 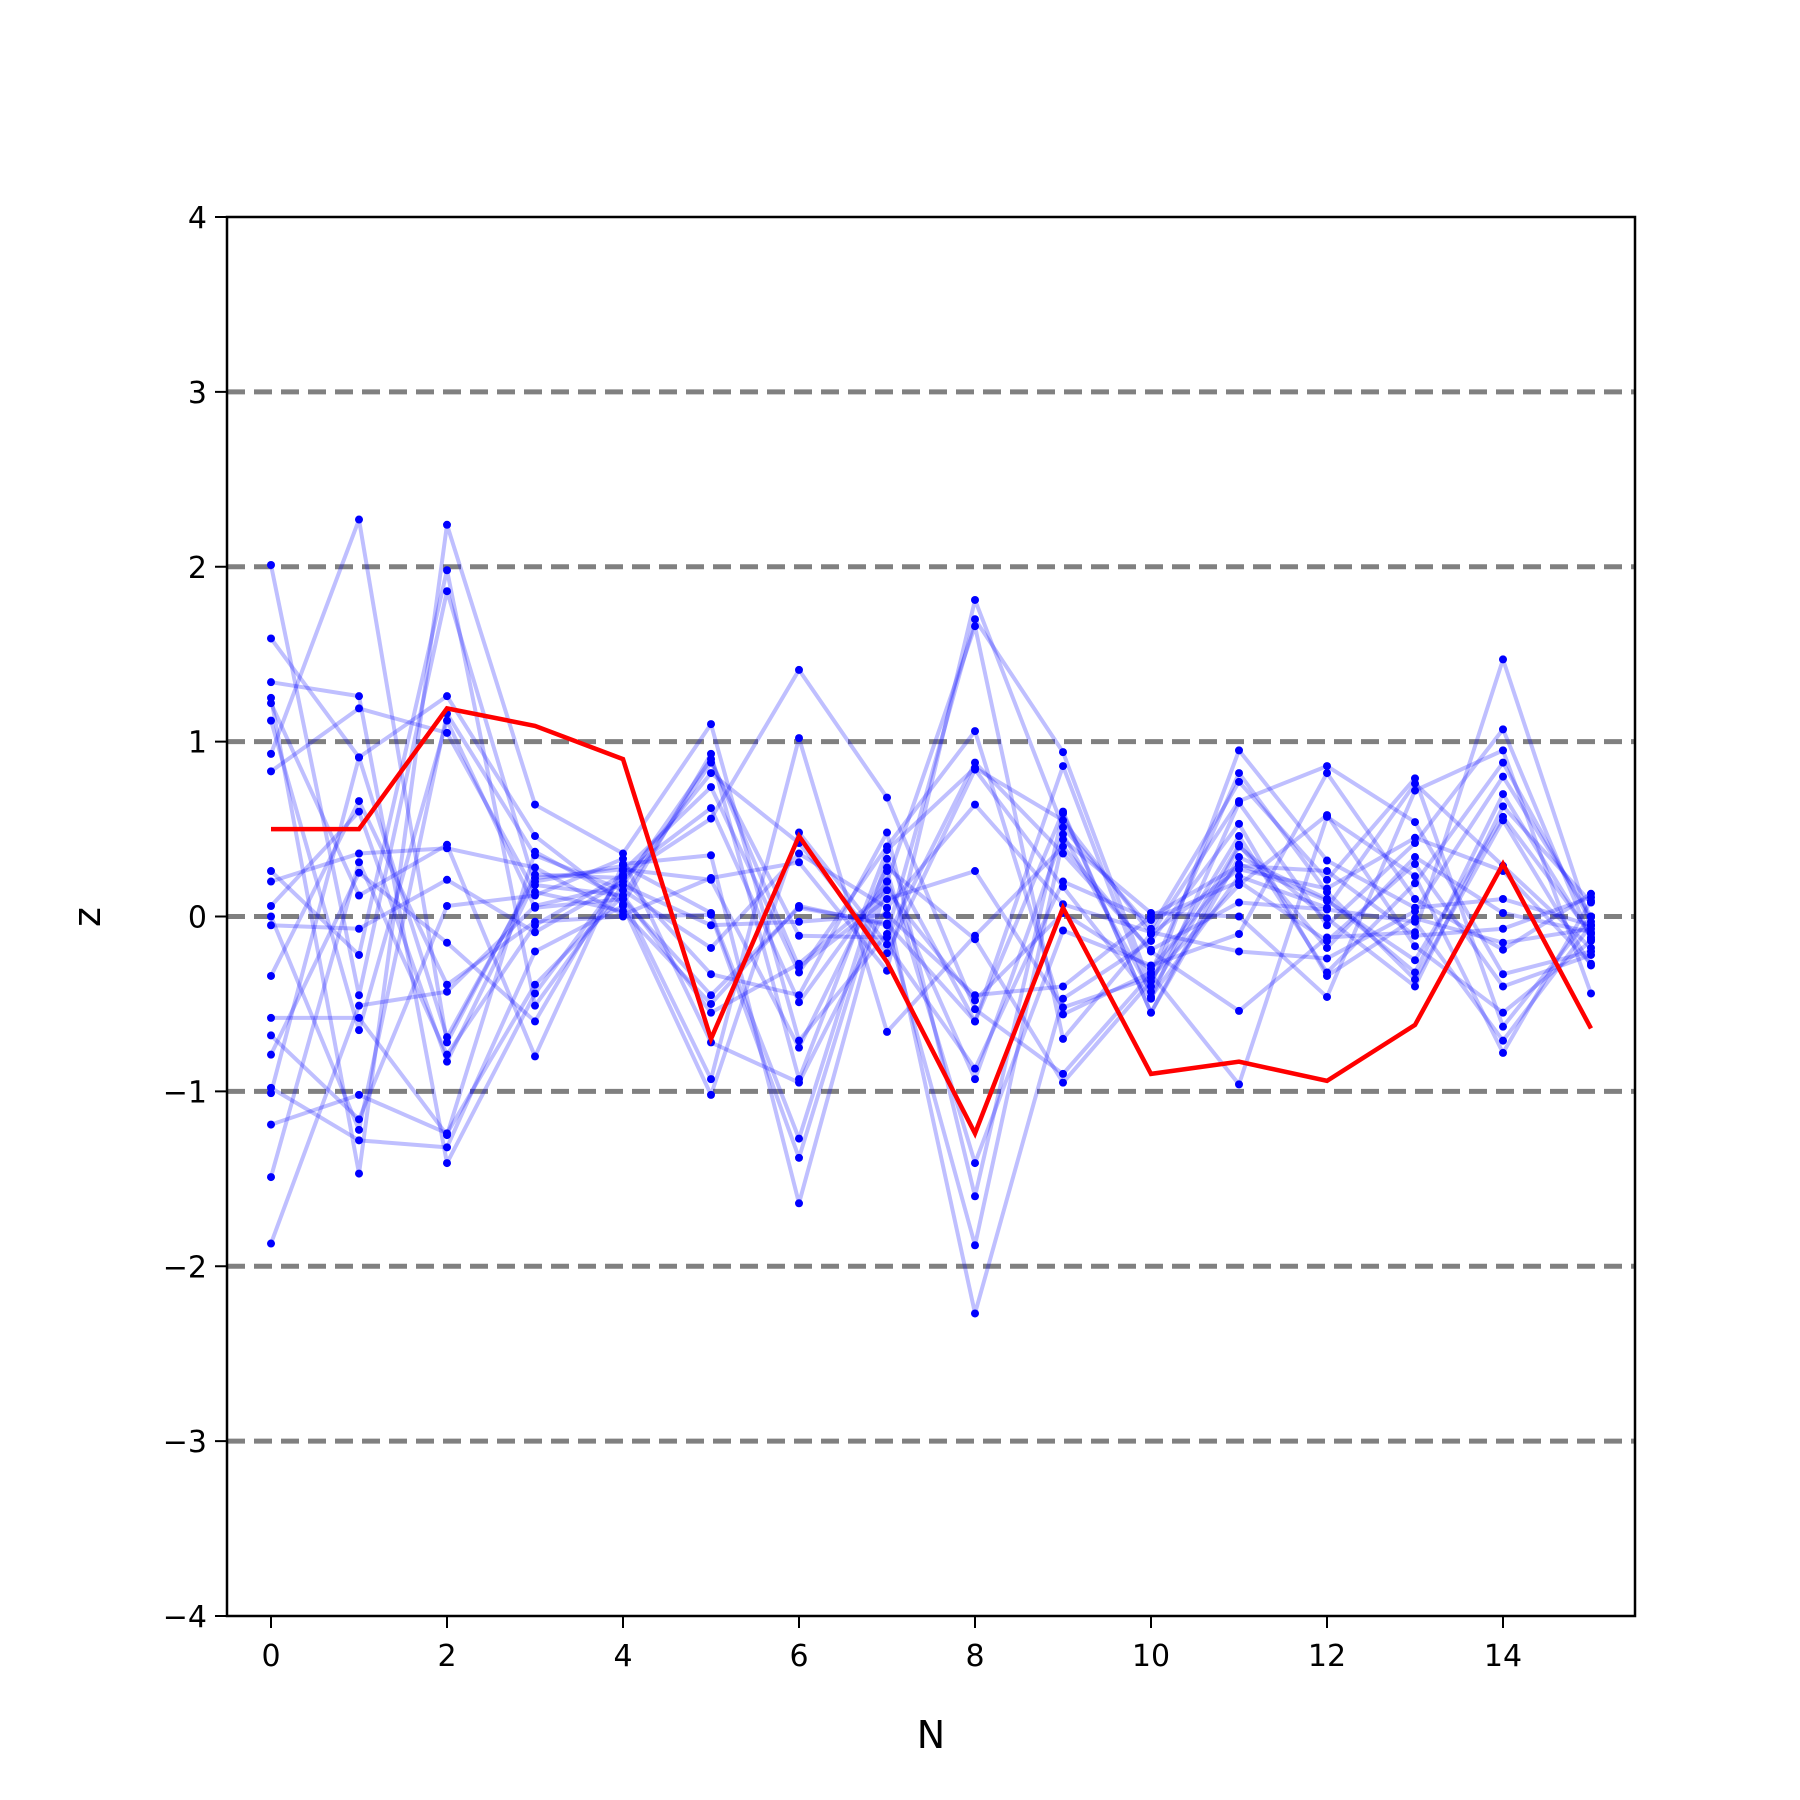 I want to click on x-tick-label: 0, so click(x=270, y=1656).